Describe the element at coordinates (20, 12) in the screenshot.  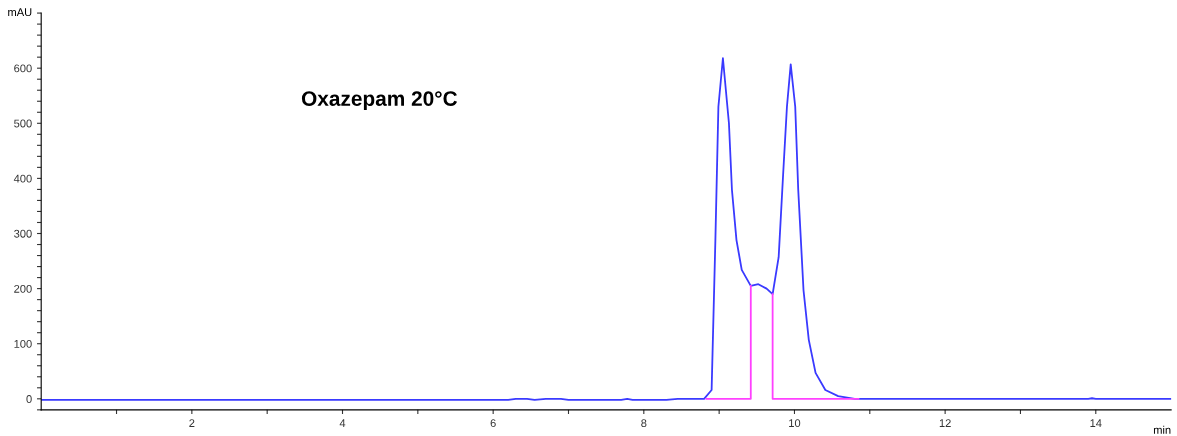
I see `y-axis-title: mAU` at that location.